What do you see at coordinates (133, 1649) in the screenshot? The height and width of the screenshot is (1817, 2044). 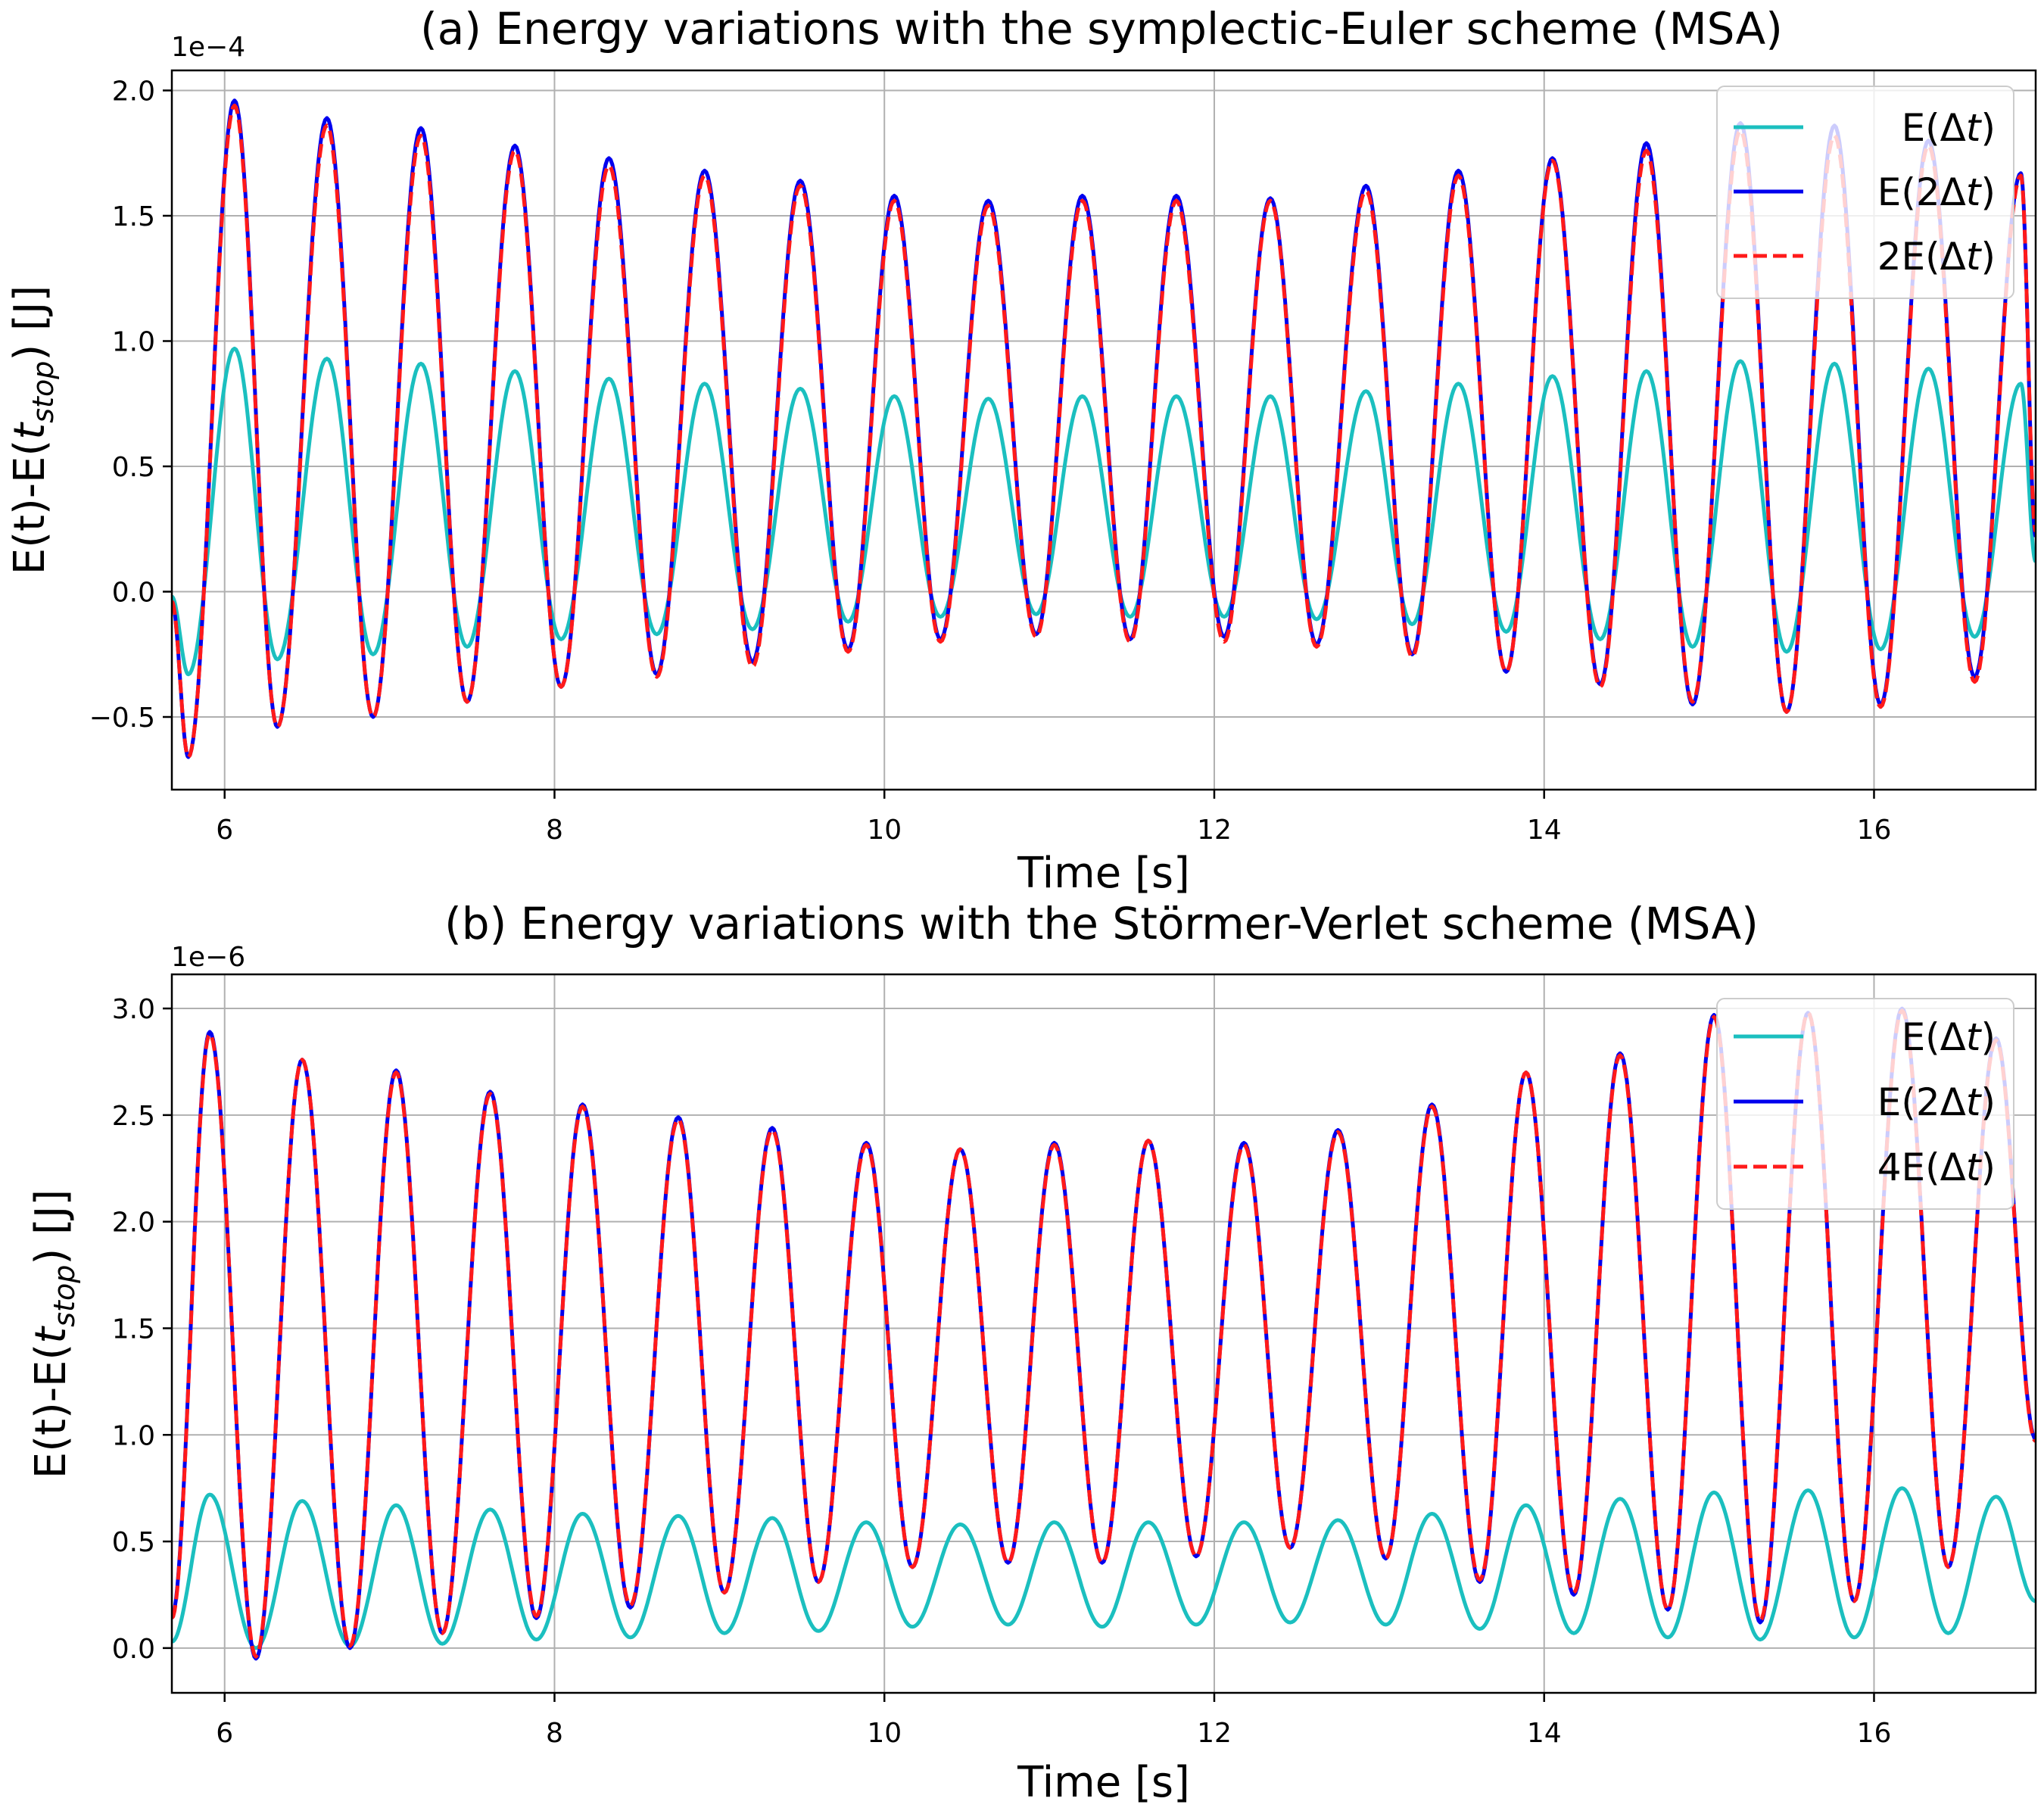 I see `panel-b-ytick-label: 0.0` at bounding box center [133, 1649].